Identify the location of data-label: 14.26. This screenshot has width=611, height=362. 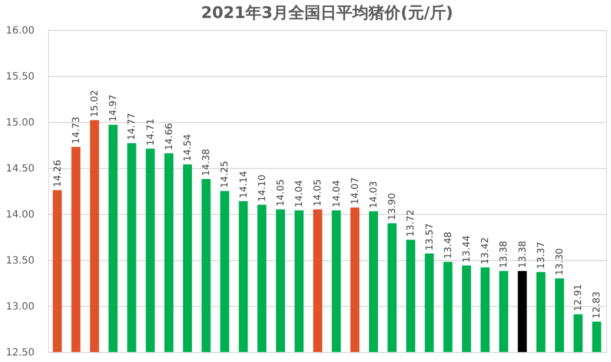
(58, 174).